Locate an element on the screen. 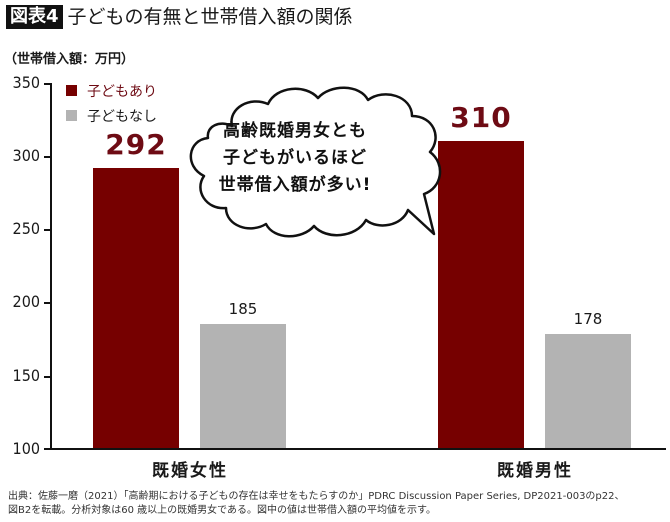  figure-badge: 図表4 is located at coordinates (34, 17).